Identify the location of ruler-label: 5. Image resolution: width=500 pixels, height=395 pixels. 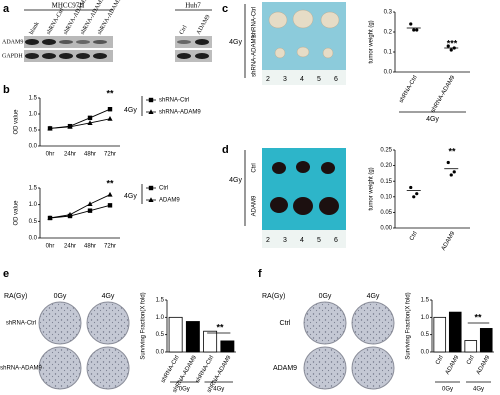
(319, 79).